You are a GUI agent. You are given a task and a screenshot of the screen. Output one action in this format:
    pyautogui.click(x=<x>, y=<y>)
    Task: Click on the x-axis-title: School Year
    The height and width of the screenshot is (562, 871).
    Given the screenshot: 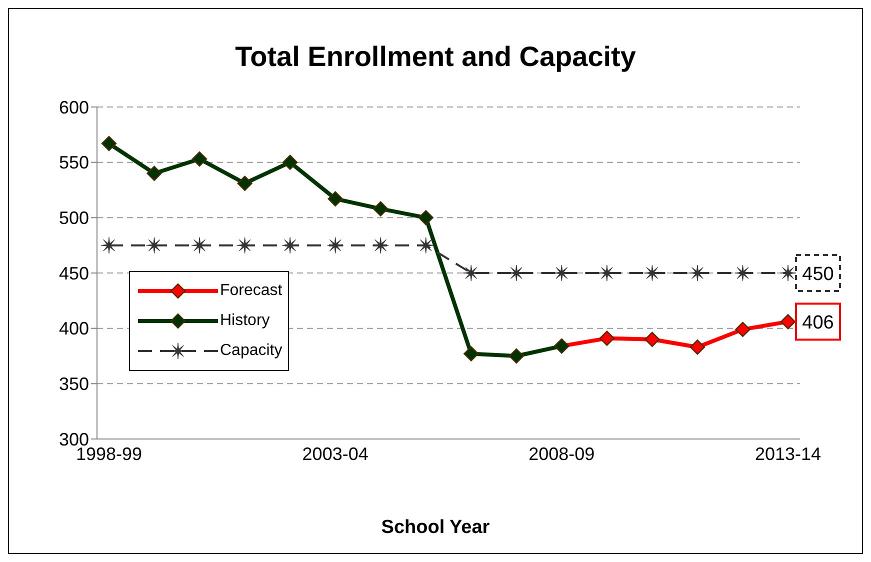 What is the action you would take?
    pyautogui.click(x=435, y=528)
    